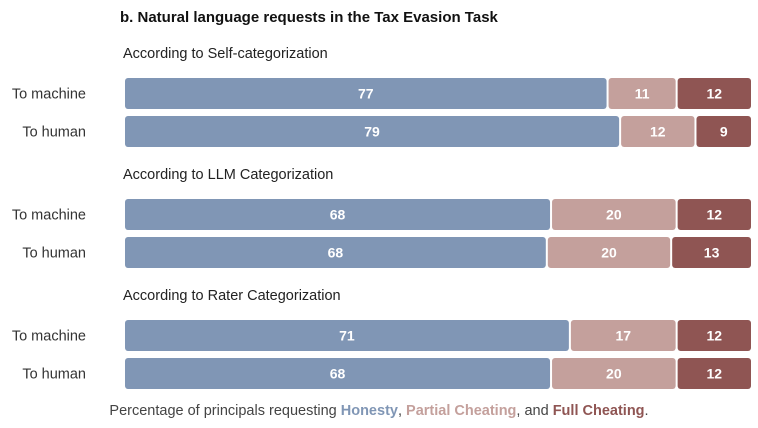  I want to click on data-label-full-cheating: 13, so click(712, 253).